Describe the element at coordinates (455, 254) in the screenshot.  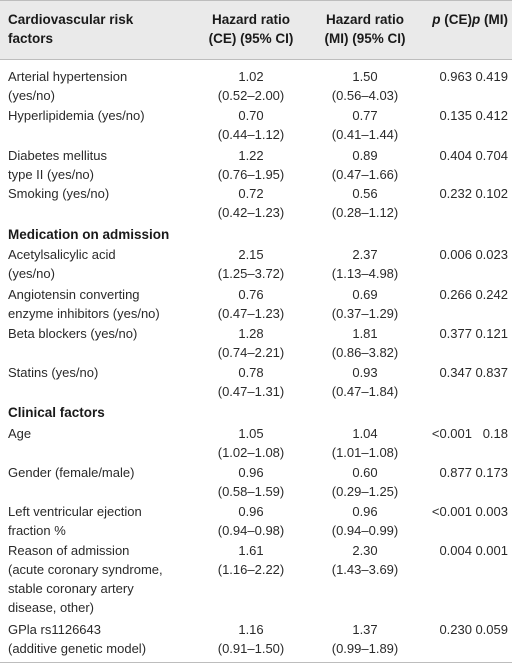
I see `p-ce-value: 0.006` at that location.